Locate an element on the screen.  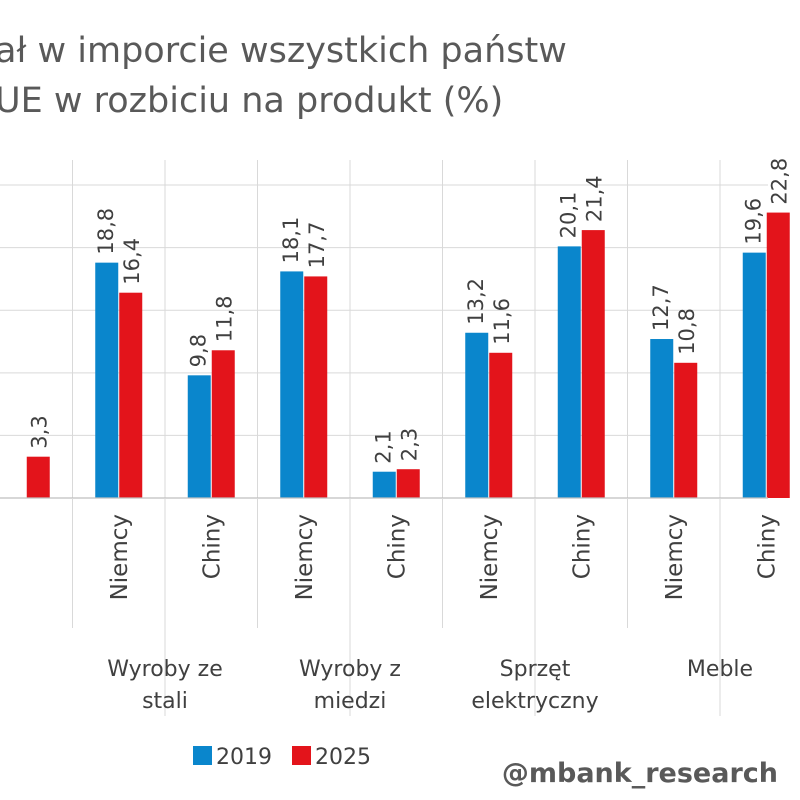
group-label: elektryczny is located at coordinates (534, 701).